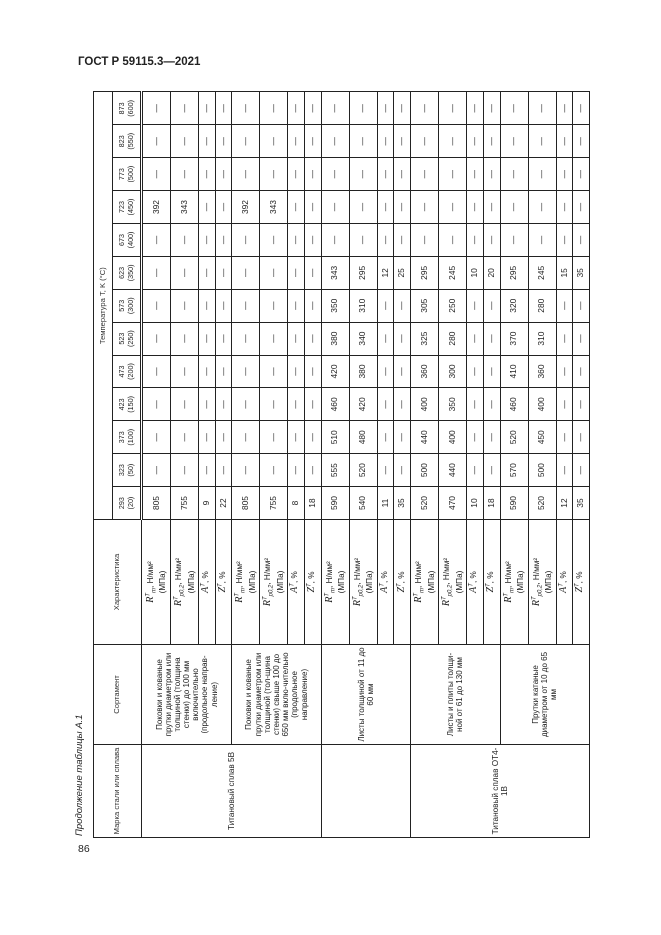  I want to click on value-cell: 320, so click(514, 306).